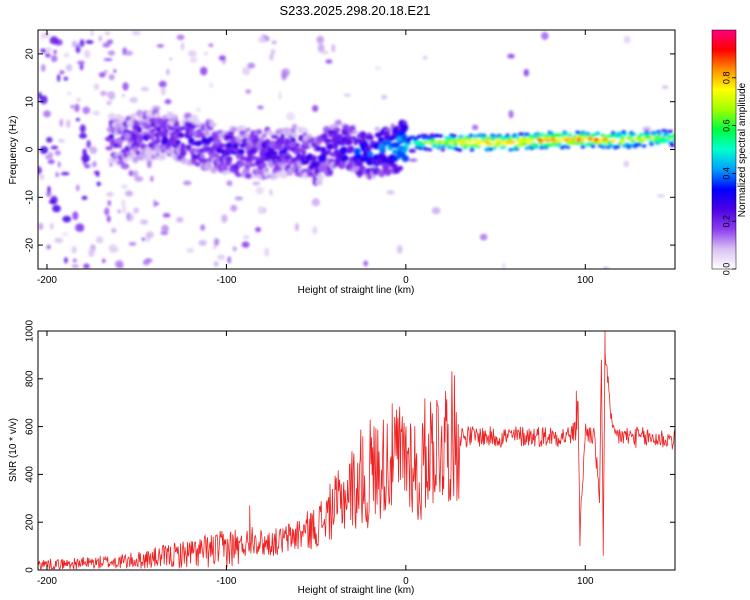 This screenshot has height=600, width=750. I want to click on snr-x-tick-label: 0, so click(406, 581).